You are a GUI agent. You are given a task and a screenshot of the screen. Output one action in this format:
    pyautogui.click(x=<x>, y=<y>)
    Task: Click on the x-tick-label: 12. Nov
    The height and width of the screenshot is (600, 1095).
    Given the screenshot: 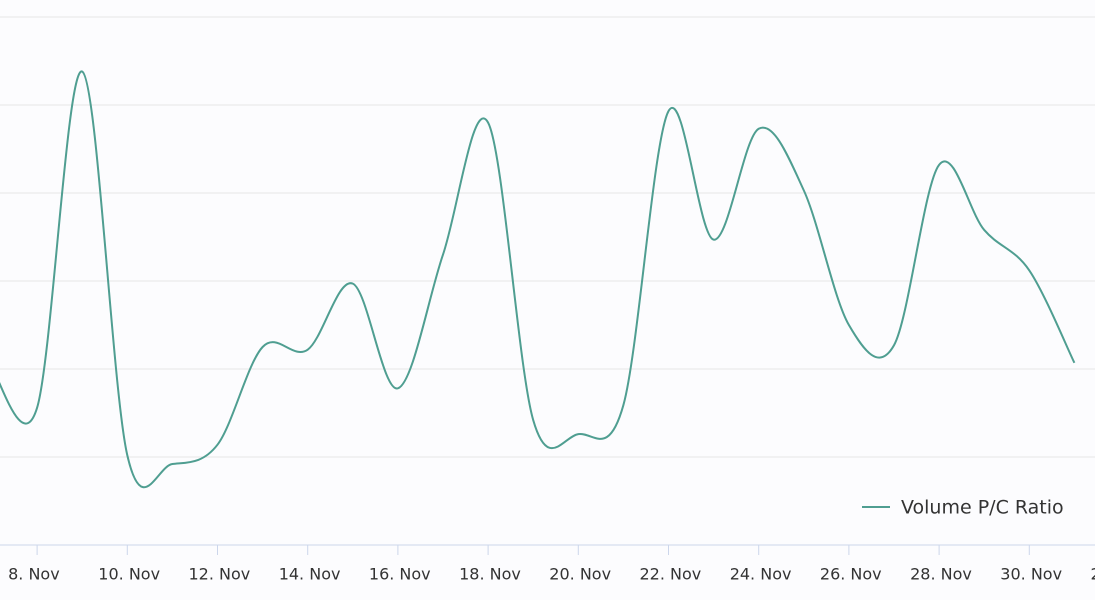 What is the action you would take?
    pyautogui.click(x=220, y=574)
    